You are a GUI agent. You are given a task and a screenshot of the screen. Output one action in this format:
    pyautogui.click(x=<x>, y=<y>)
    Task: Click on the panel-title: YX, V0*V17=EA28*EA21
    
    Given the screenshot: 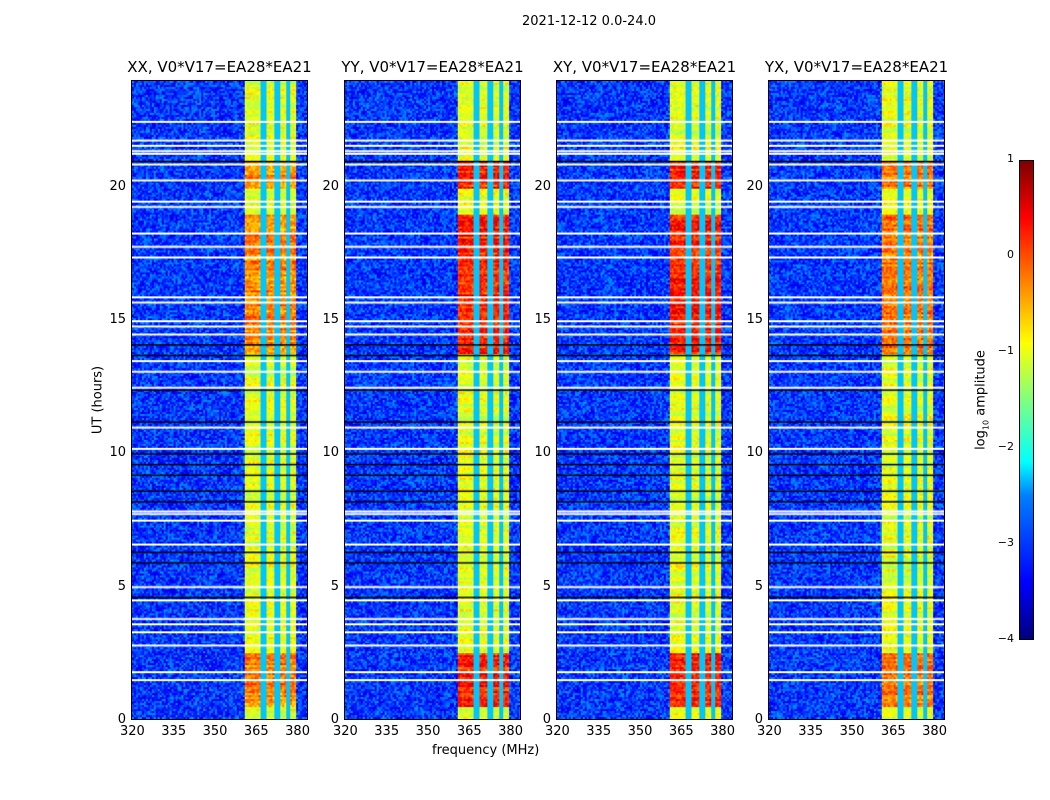 What is the action you would take?
    pyautogui.click(x=856, y=67)
    